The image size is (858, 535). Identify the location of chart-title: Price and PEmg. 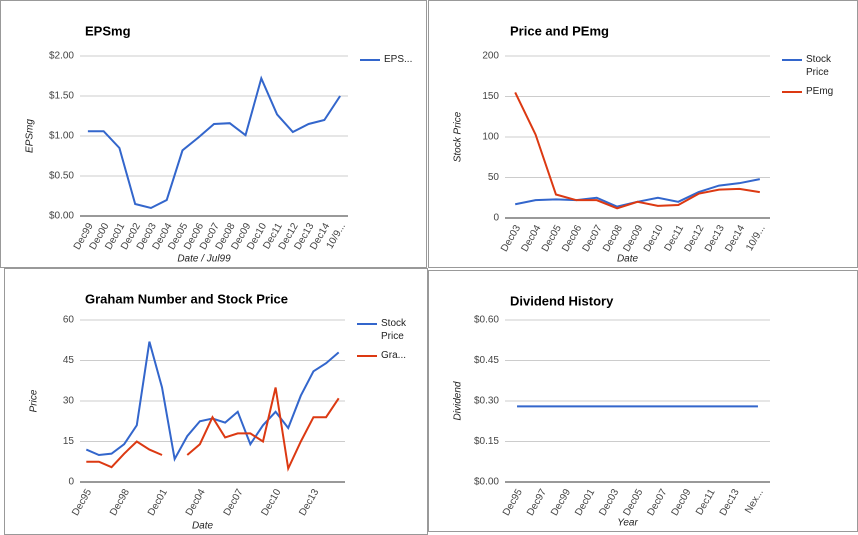
(559, 30).